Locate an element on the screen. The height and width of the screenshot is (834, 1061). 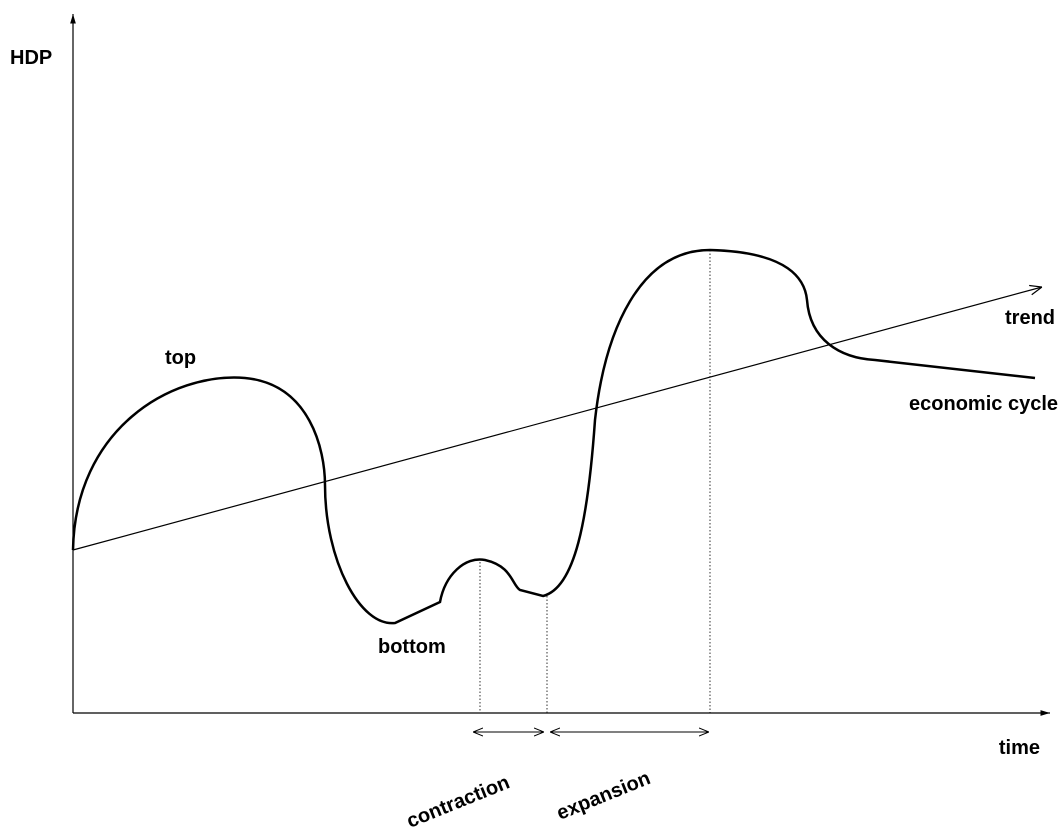
bottom-label: bottom is located at coordinates (412, 647).